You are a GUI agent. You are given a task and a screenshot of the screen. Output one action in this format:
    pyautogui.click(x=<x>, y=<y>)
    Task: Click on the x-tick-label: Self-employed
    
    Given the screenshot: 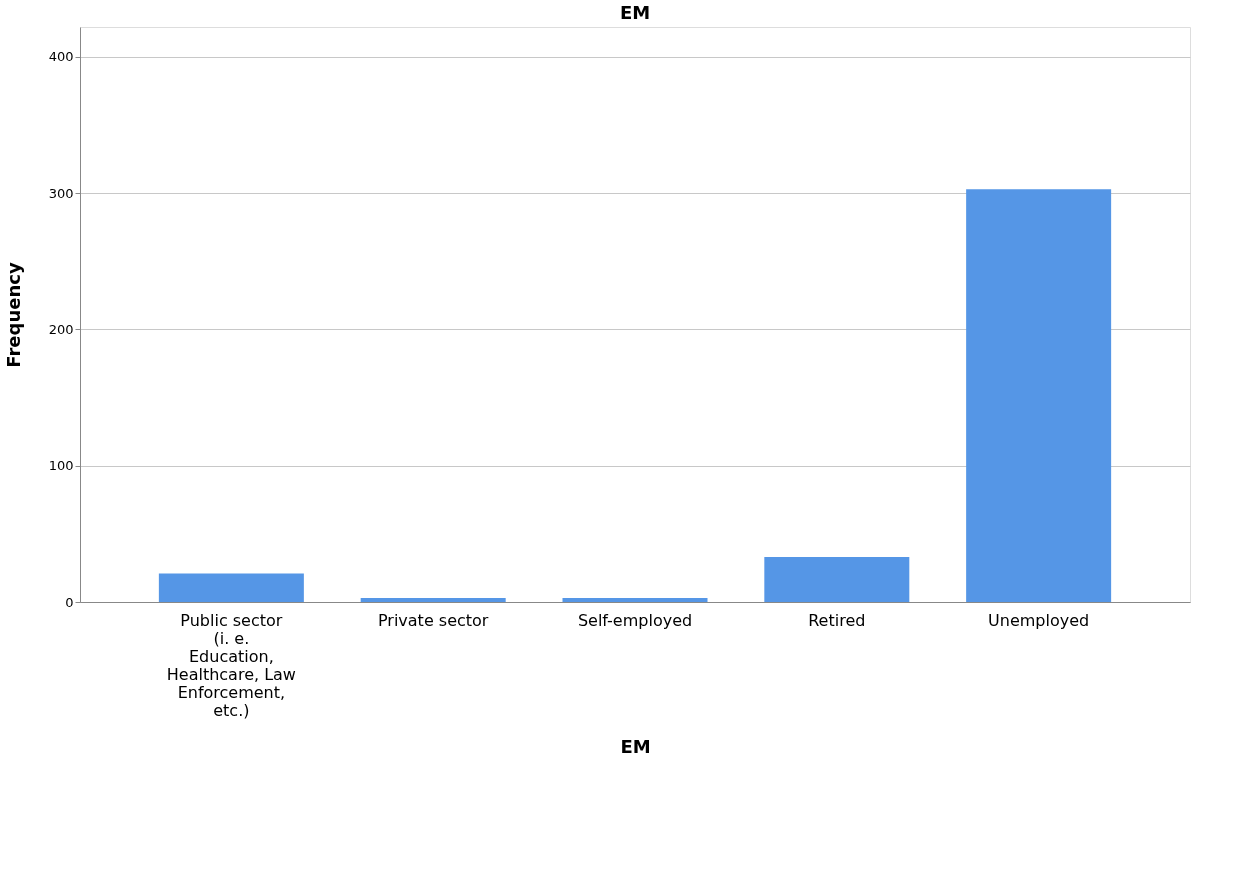 What is the action you would take?
    pyautogui.click(x=635, y=620)
    